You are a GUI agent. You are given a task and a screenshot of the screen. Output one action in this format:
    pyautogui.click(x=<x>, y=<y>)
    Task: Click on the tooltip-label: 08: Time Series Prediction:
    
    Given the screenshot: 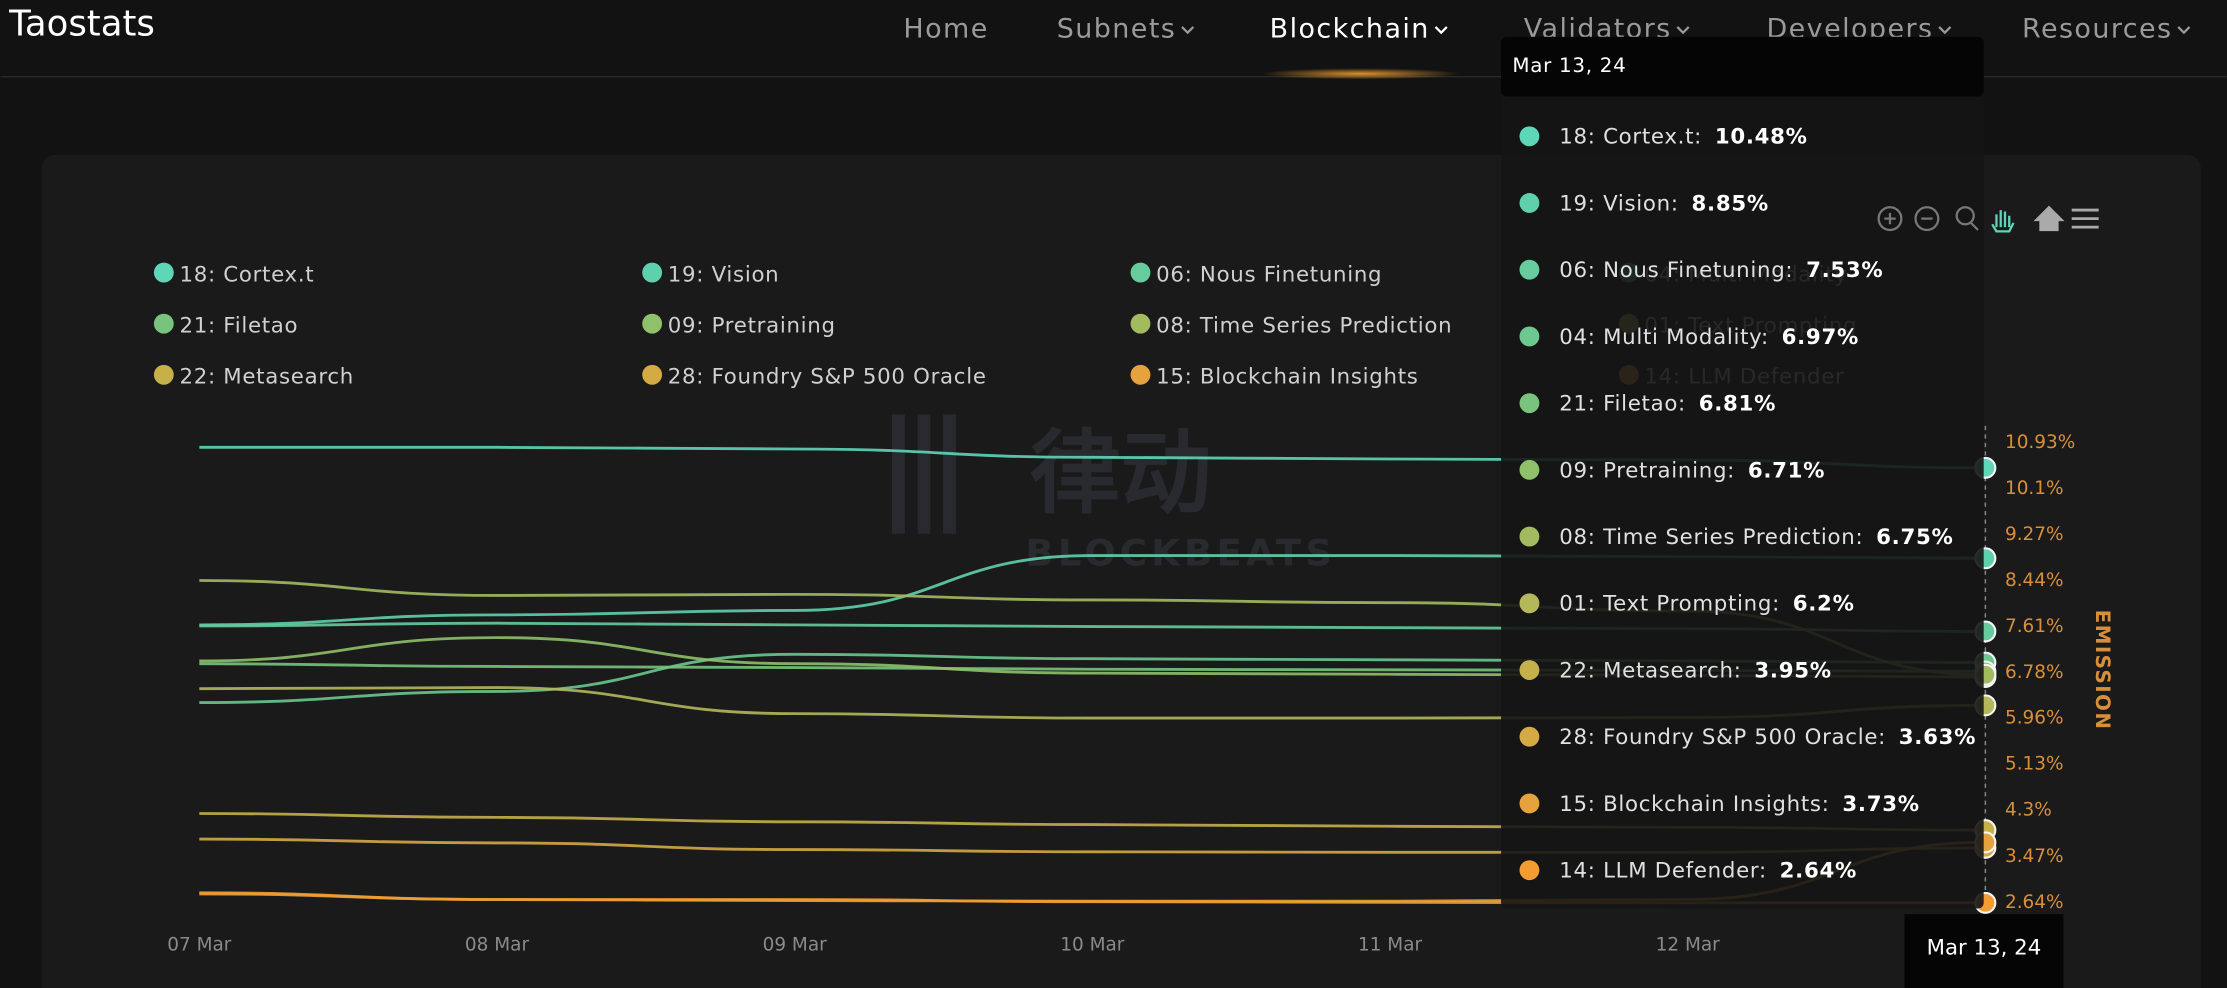 What is the action you would take?
    pyautogui.click(x=1711, y=537)
    